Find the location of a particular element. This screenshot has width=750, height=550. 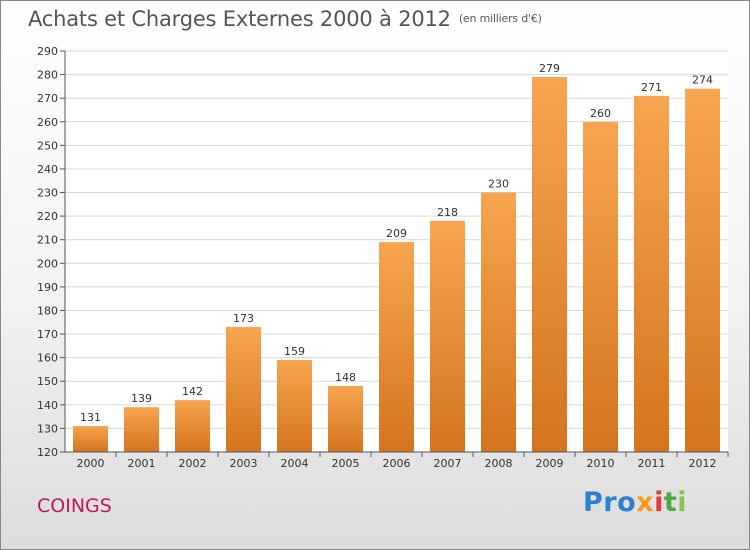

bar-value-label: 173 is located at coordinates (243, 318).